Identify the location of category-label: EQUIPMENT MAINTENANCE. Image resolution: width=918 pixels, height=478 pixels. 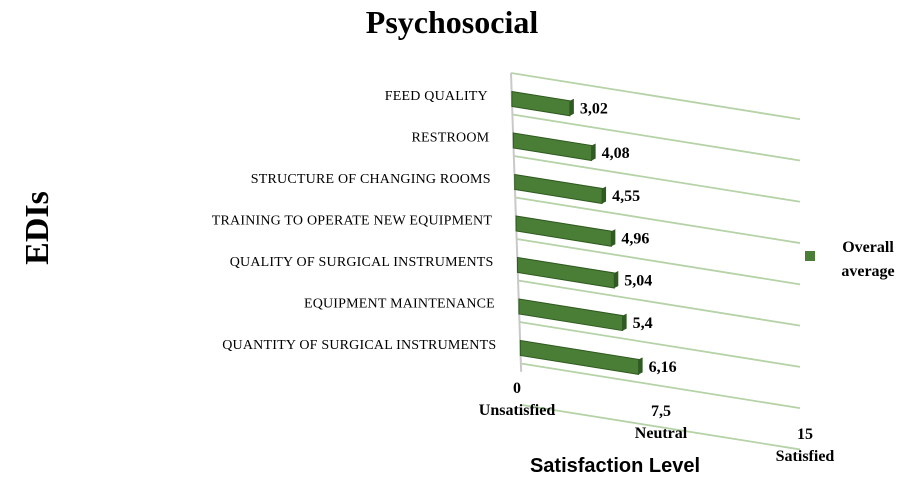
(399, 304).